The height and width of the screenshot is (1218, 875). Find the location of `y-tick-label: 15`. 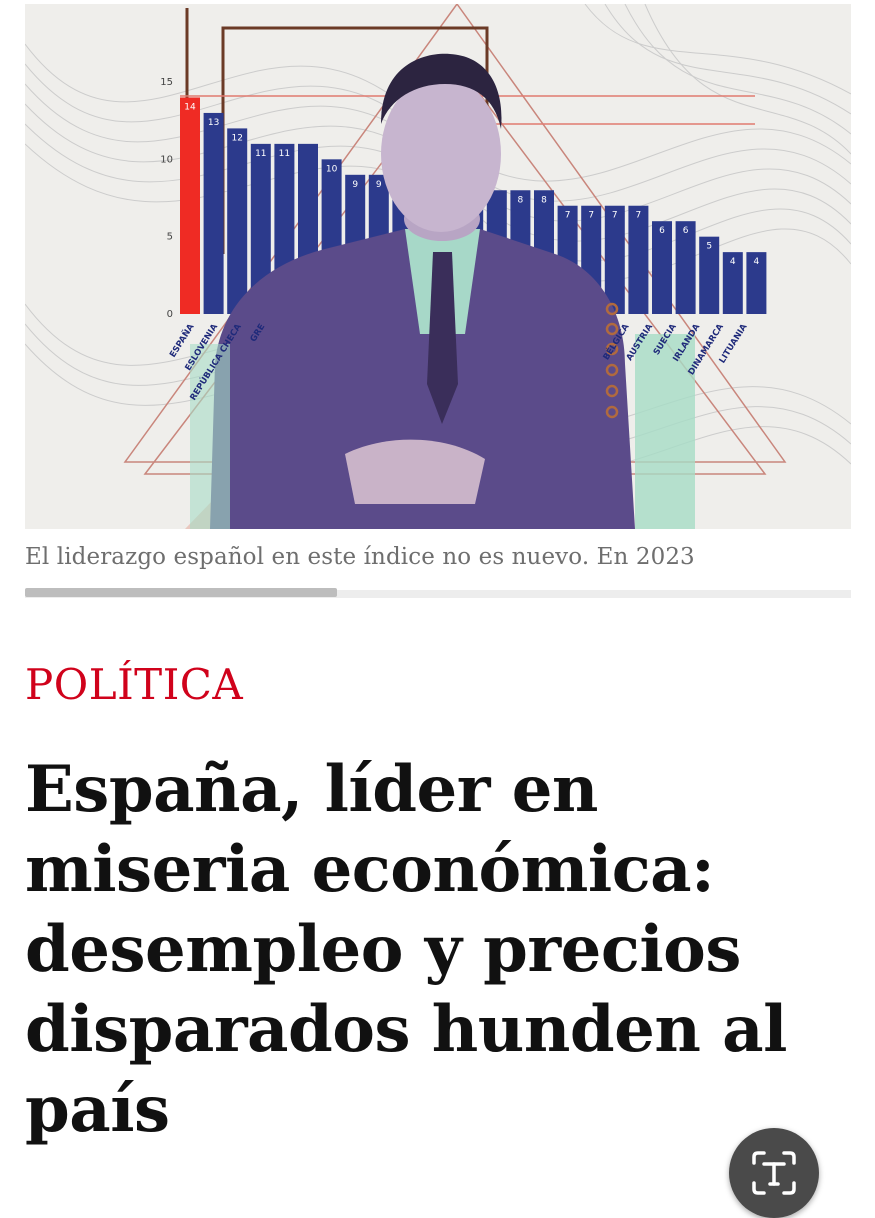

y-tick-label: 15 is located at coordinates (166, 82).